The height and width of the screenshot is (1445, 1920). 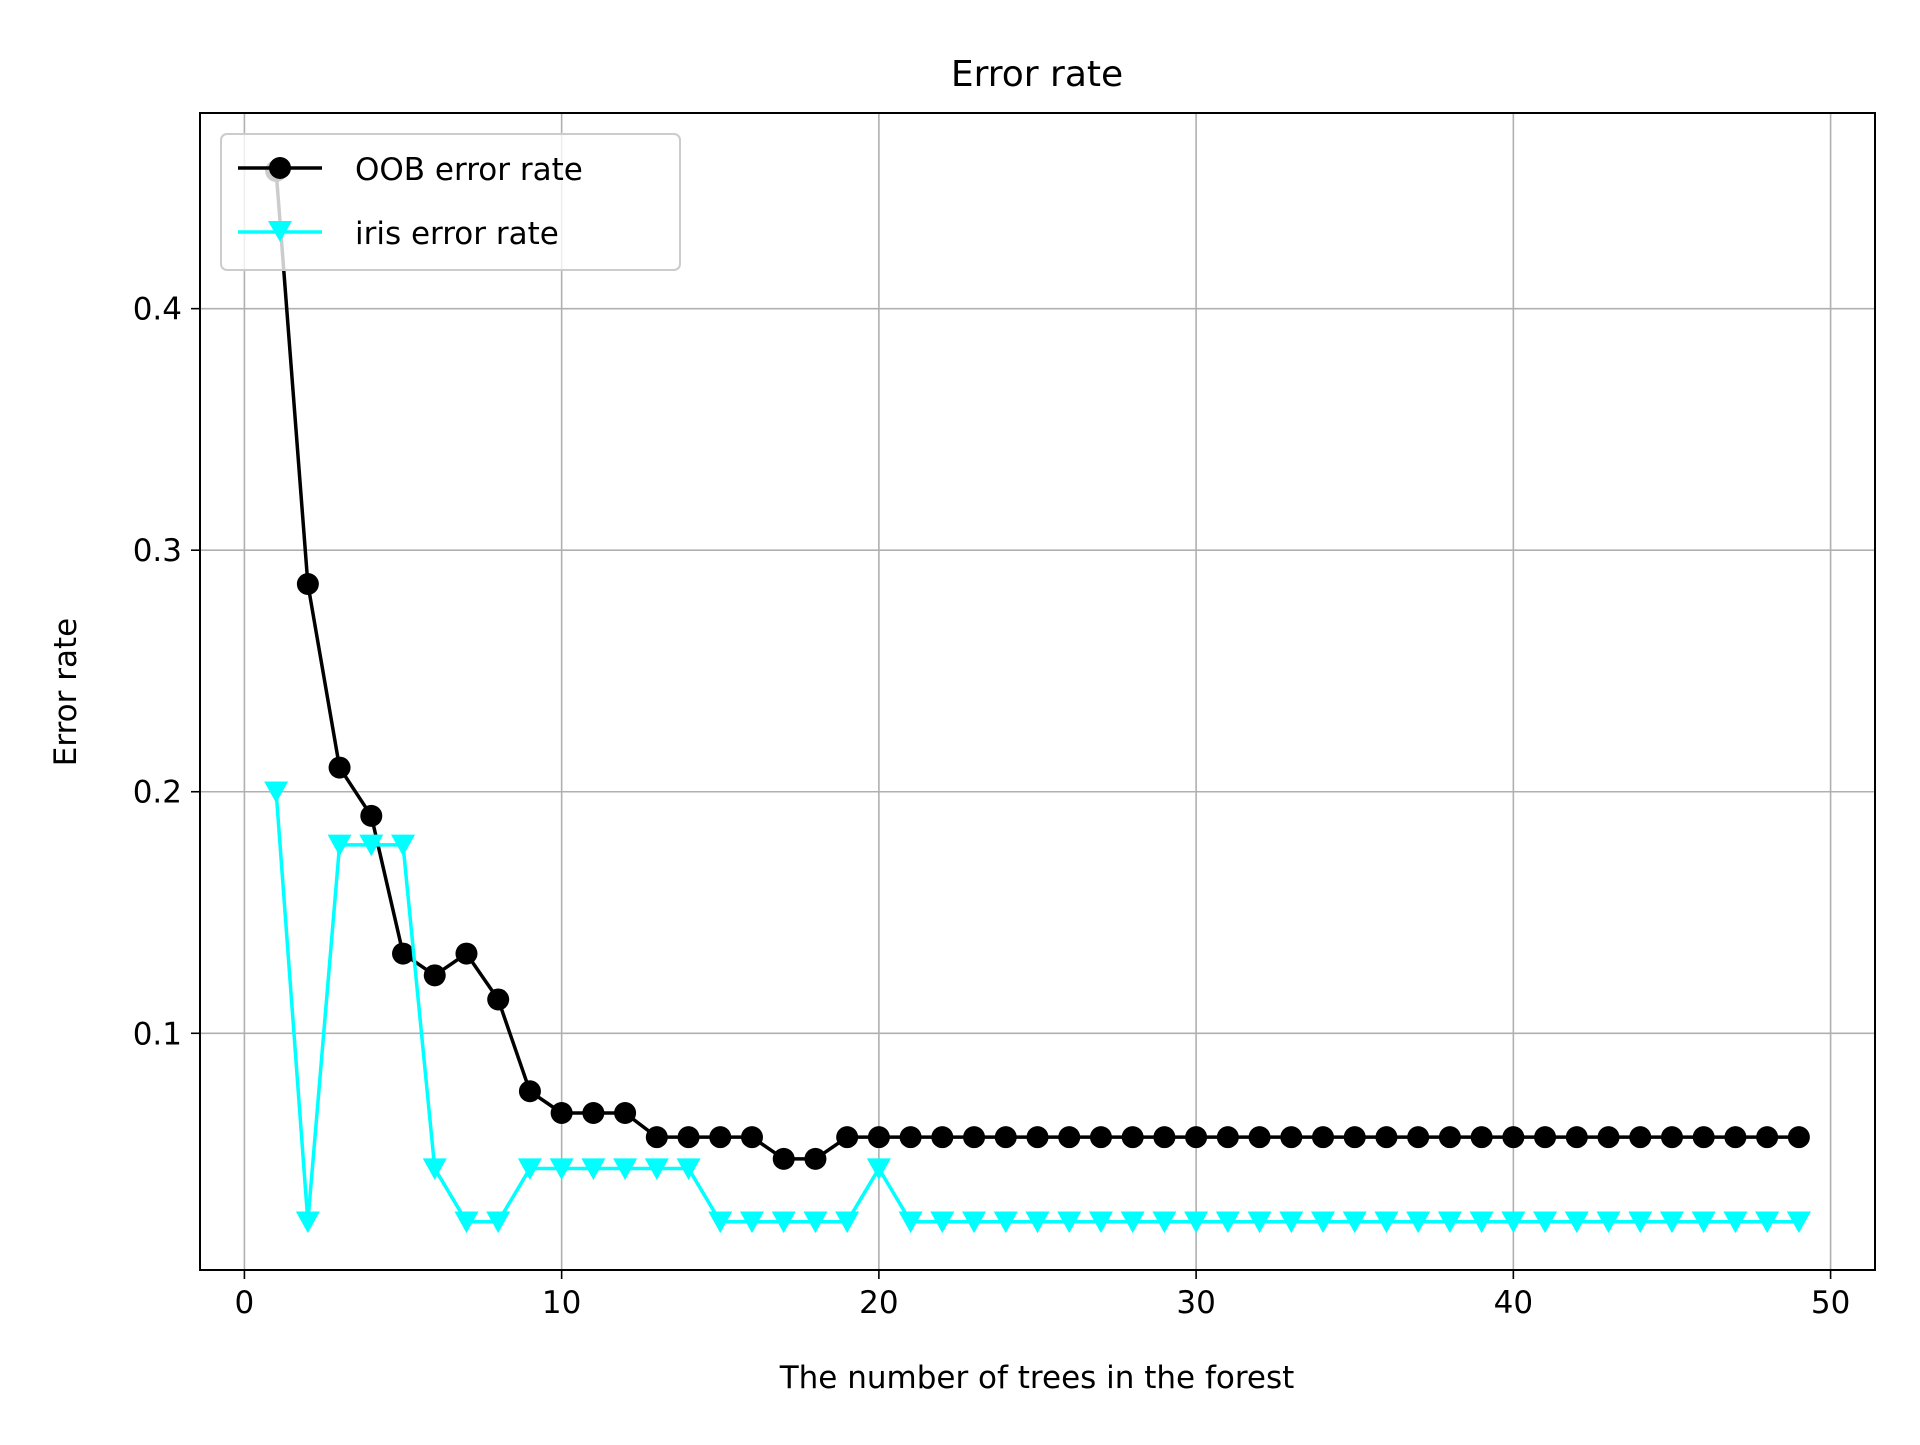 I want to click on x-tick-label: 50, so click(x=1830, y=1303).